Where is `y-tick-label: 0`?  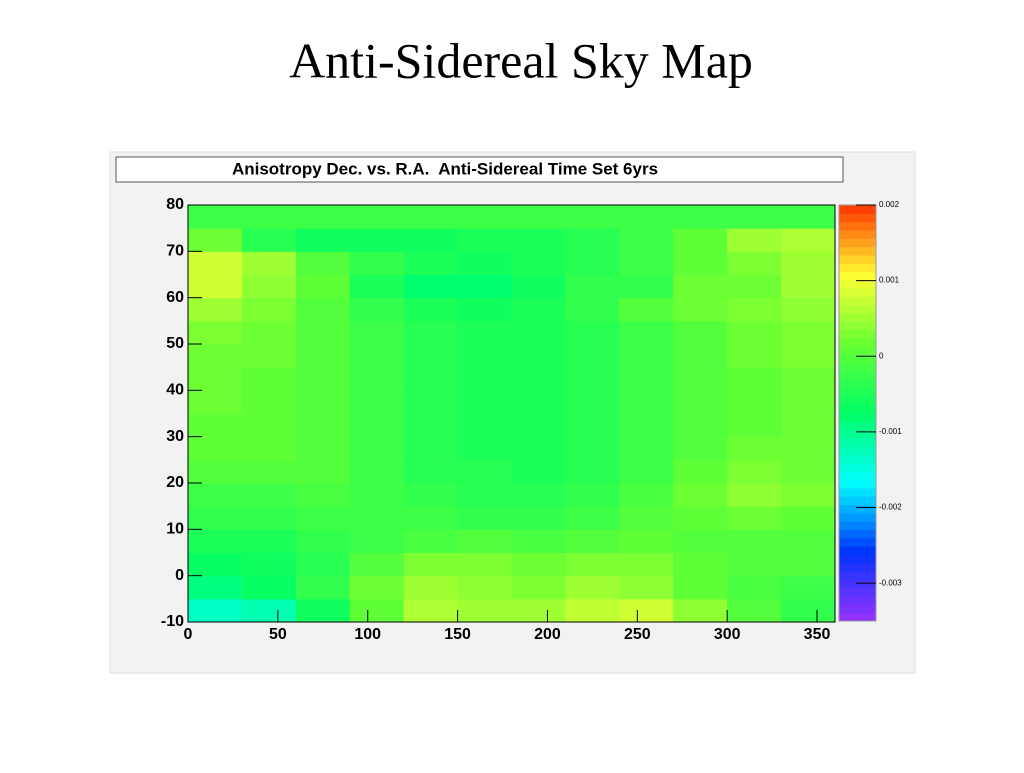
y-tick-label: 0 is located at coordinates (179, 575).